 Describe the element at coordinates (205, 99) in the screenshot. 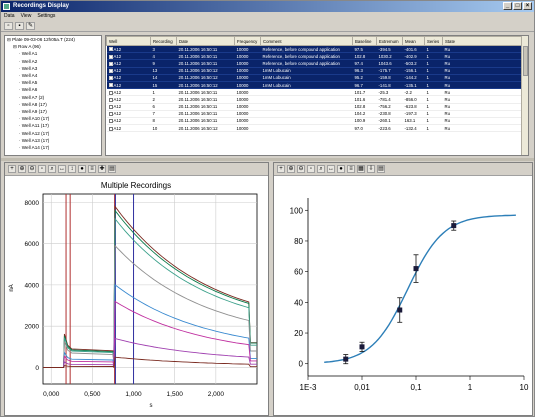

I see `table-cell: 20.11.2006 16:50:11` at that location.